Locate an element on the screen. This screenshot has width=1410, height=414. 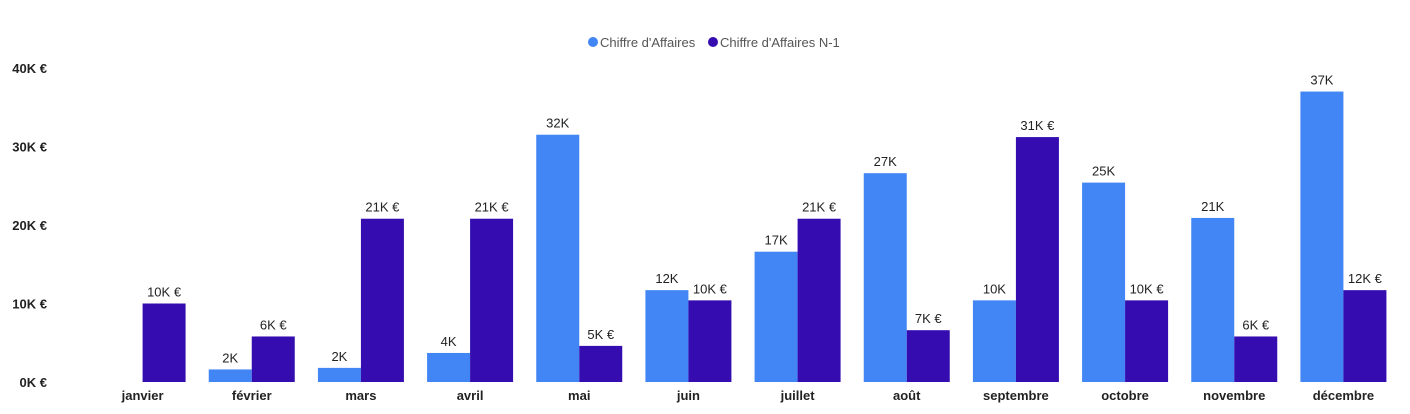
x-tick-label: juillet is located at coordinates (798, 395).